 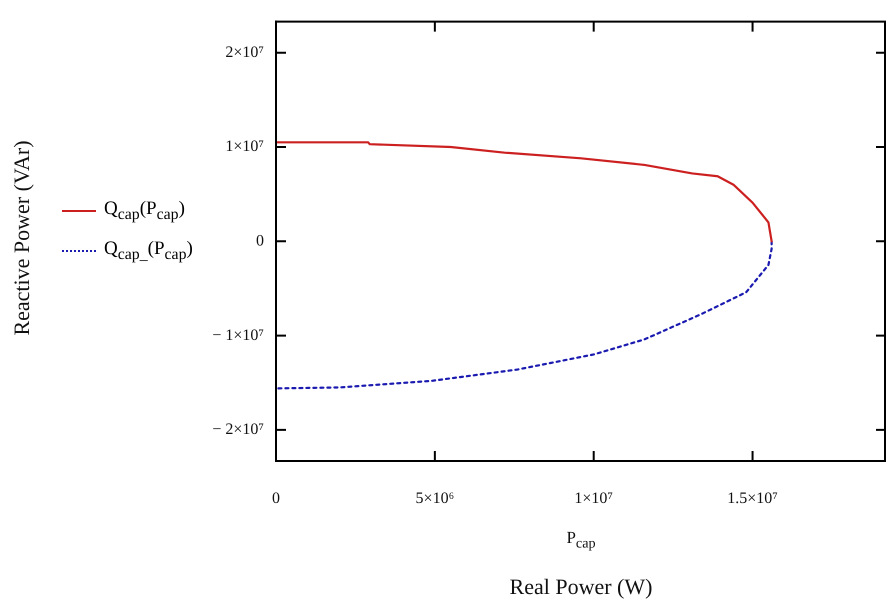 What do you see at coordinates (260, 241) in the screenshot?
I see `y-tick-label: 0` at bounding box center [260, 241].